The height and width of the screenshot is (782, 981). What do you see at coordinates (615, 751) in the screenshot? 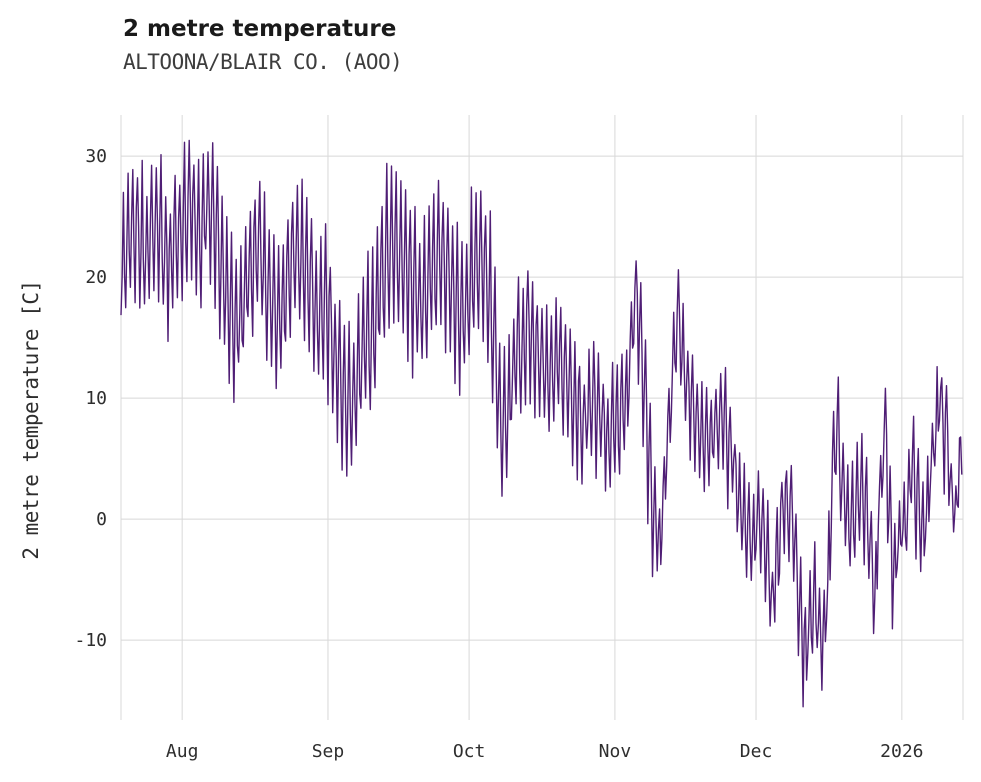
I see `x-tick-label: Nov` at bounding box center [615, 751].